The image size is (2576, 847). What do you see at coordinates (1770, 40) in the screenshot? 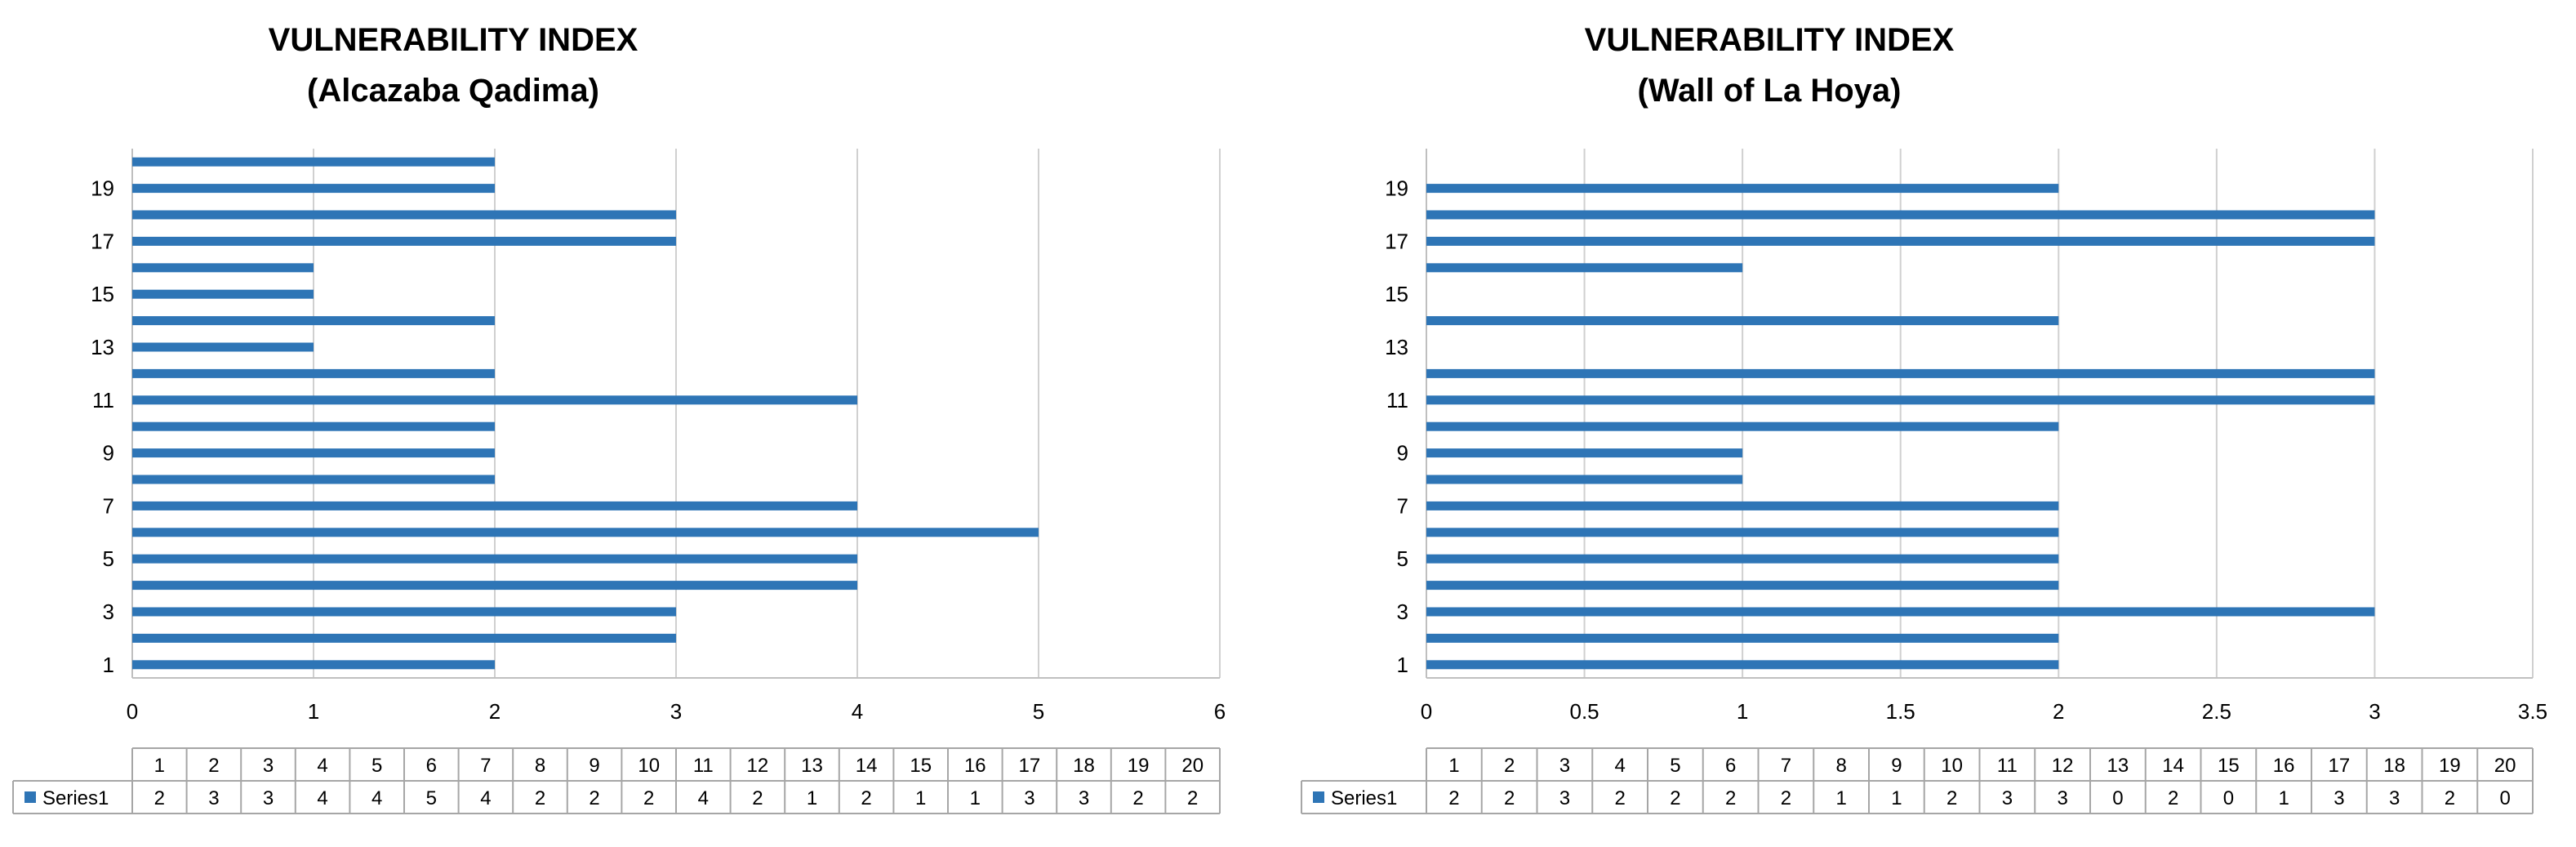
I see `chart-title: VULNERABILITY INDEX` at bounding box center [1770, 40].